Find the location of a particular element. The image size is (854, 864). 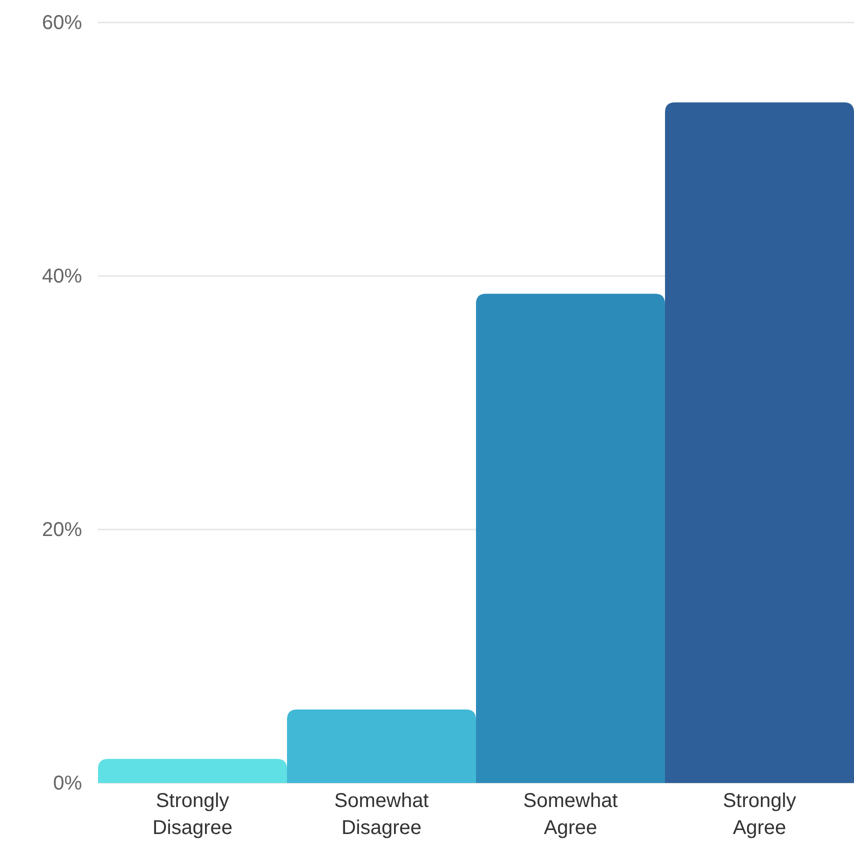

y-tick-label: 40% is located at coordinates (62, 276).